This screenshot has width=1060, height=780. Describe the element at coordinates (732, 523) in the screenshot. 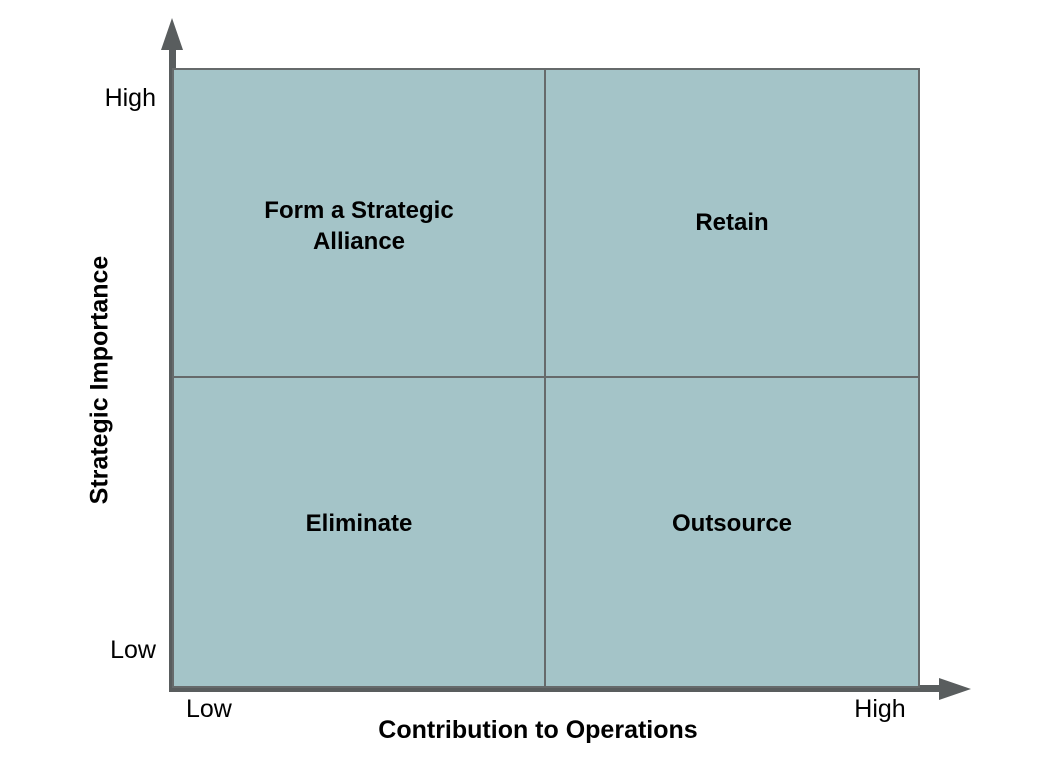

I see `quadrant-label-outsource: Outsource` at that location.